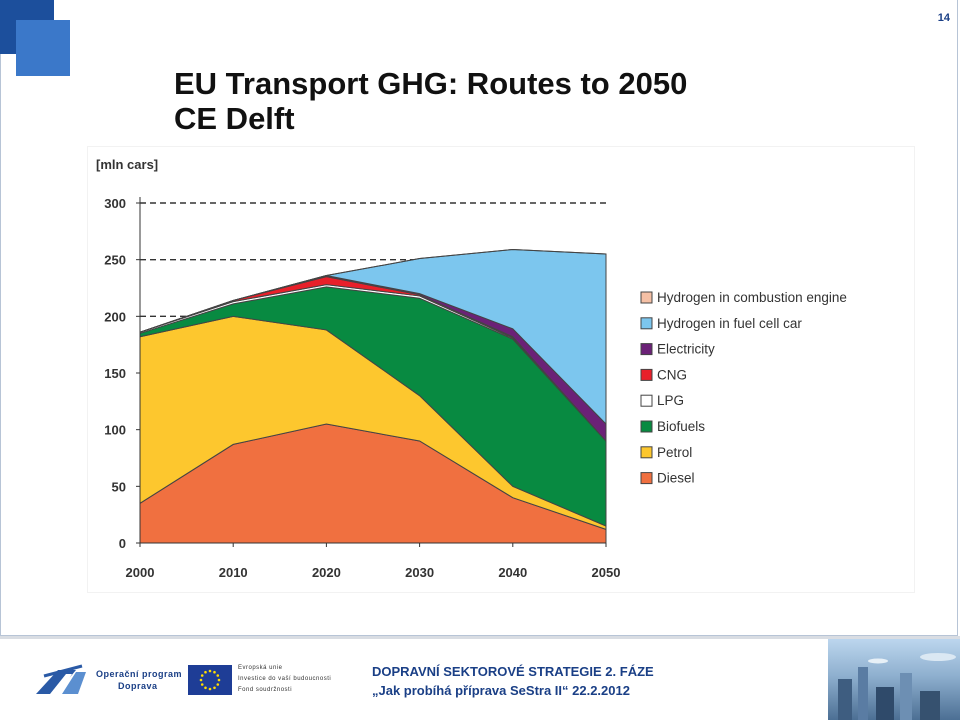  Describe the element at coordinates (119, 486) in the screenshot. I see `y-tick-label-50: 50` at that location.